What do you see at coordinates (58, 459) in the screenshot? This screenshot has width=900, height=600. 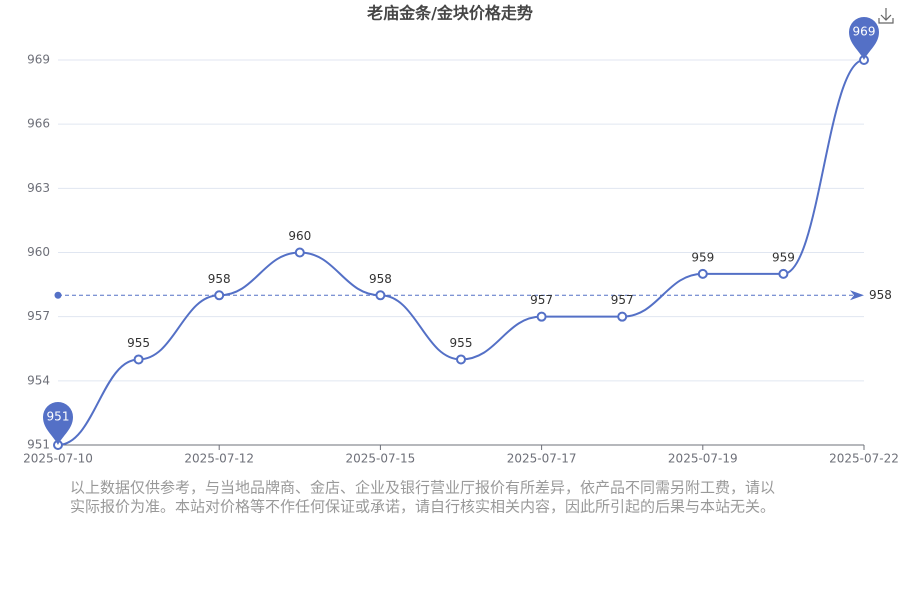 I see `x-tick-label: 2025-07-10` at bounding box center [58, 459].